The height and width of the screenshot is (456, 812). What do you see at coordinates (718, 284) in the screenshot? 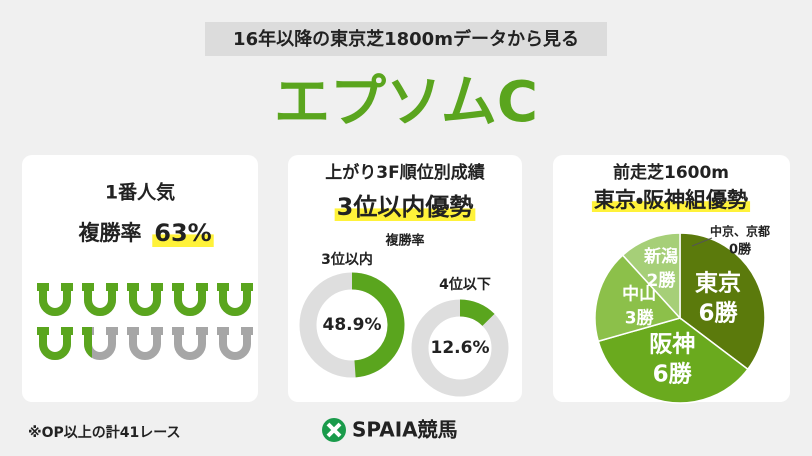
I see `pie-label: 東京` at bounding box center [718, 284].